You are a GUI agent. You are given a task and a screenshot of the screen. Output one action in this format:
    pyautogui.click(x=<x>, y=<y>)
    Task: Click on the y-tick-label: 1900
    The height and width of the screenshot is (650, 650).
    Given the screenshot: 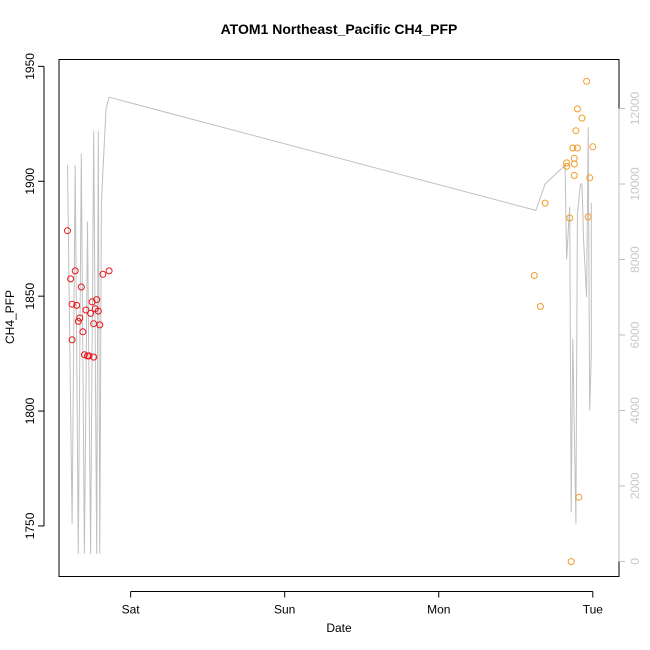 What is the action you would take?
    pyautogui.click(x=30, y=181)
    